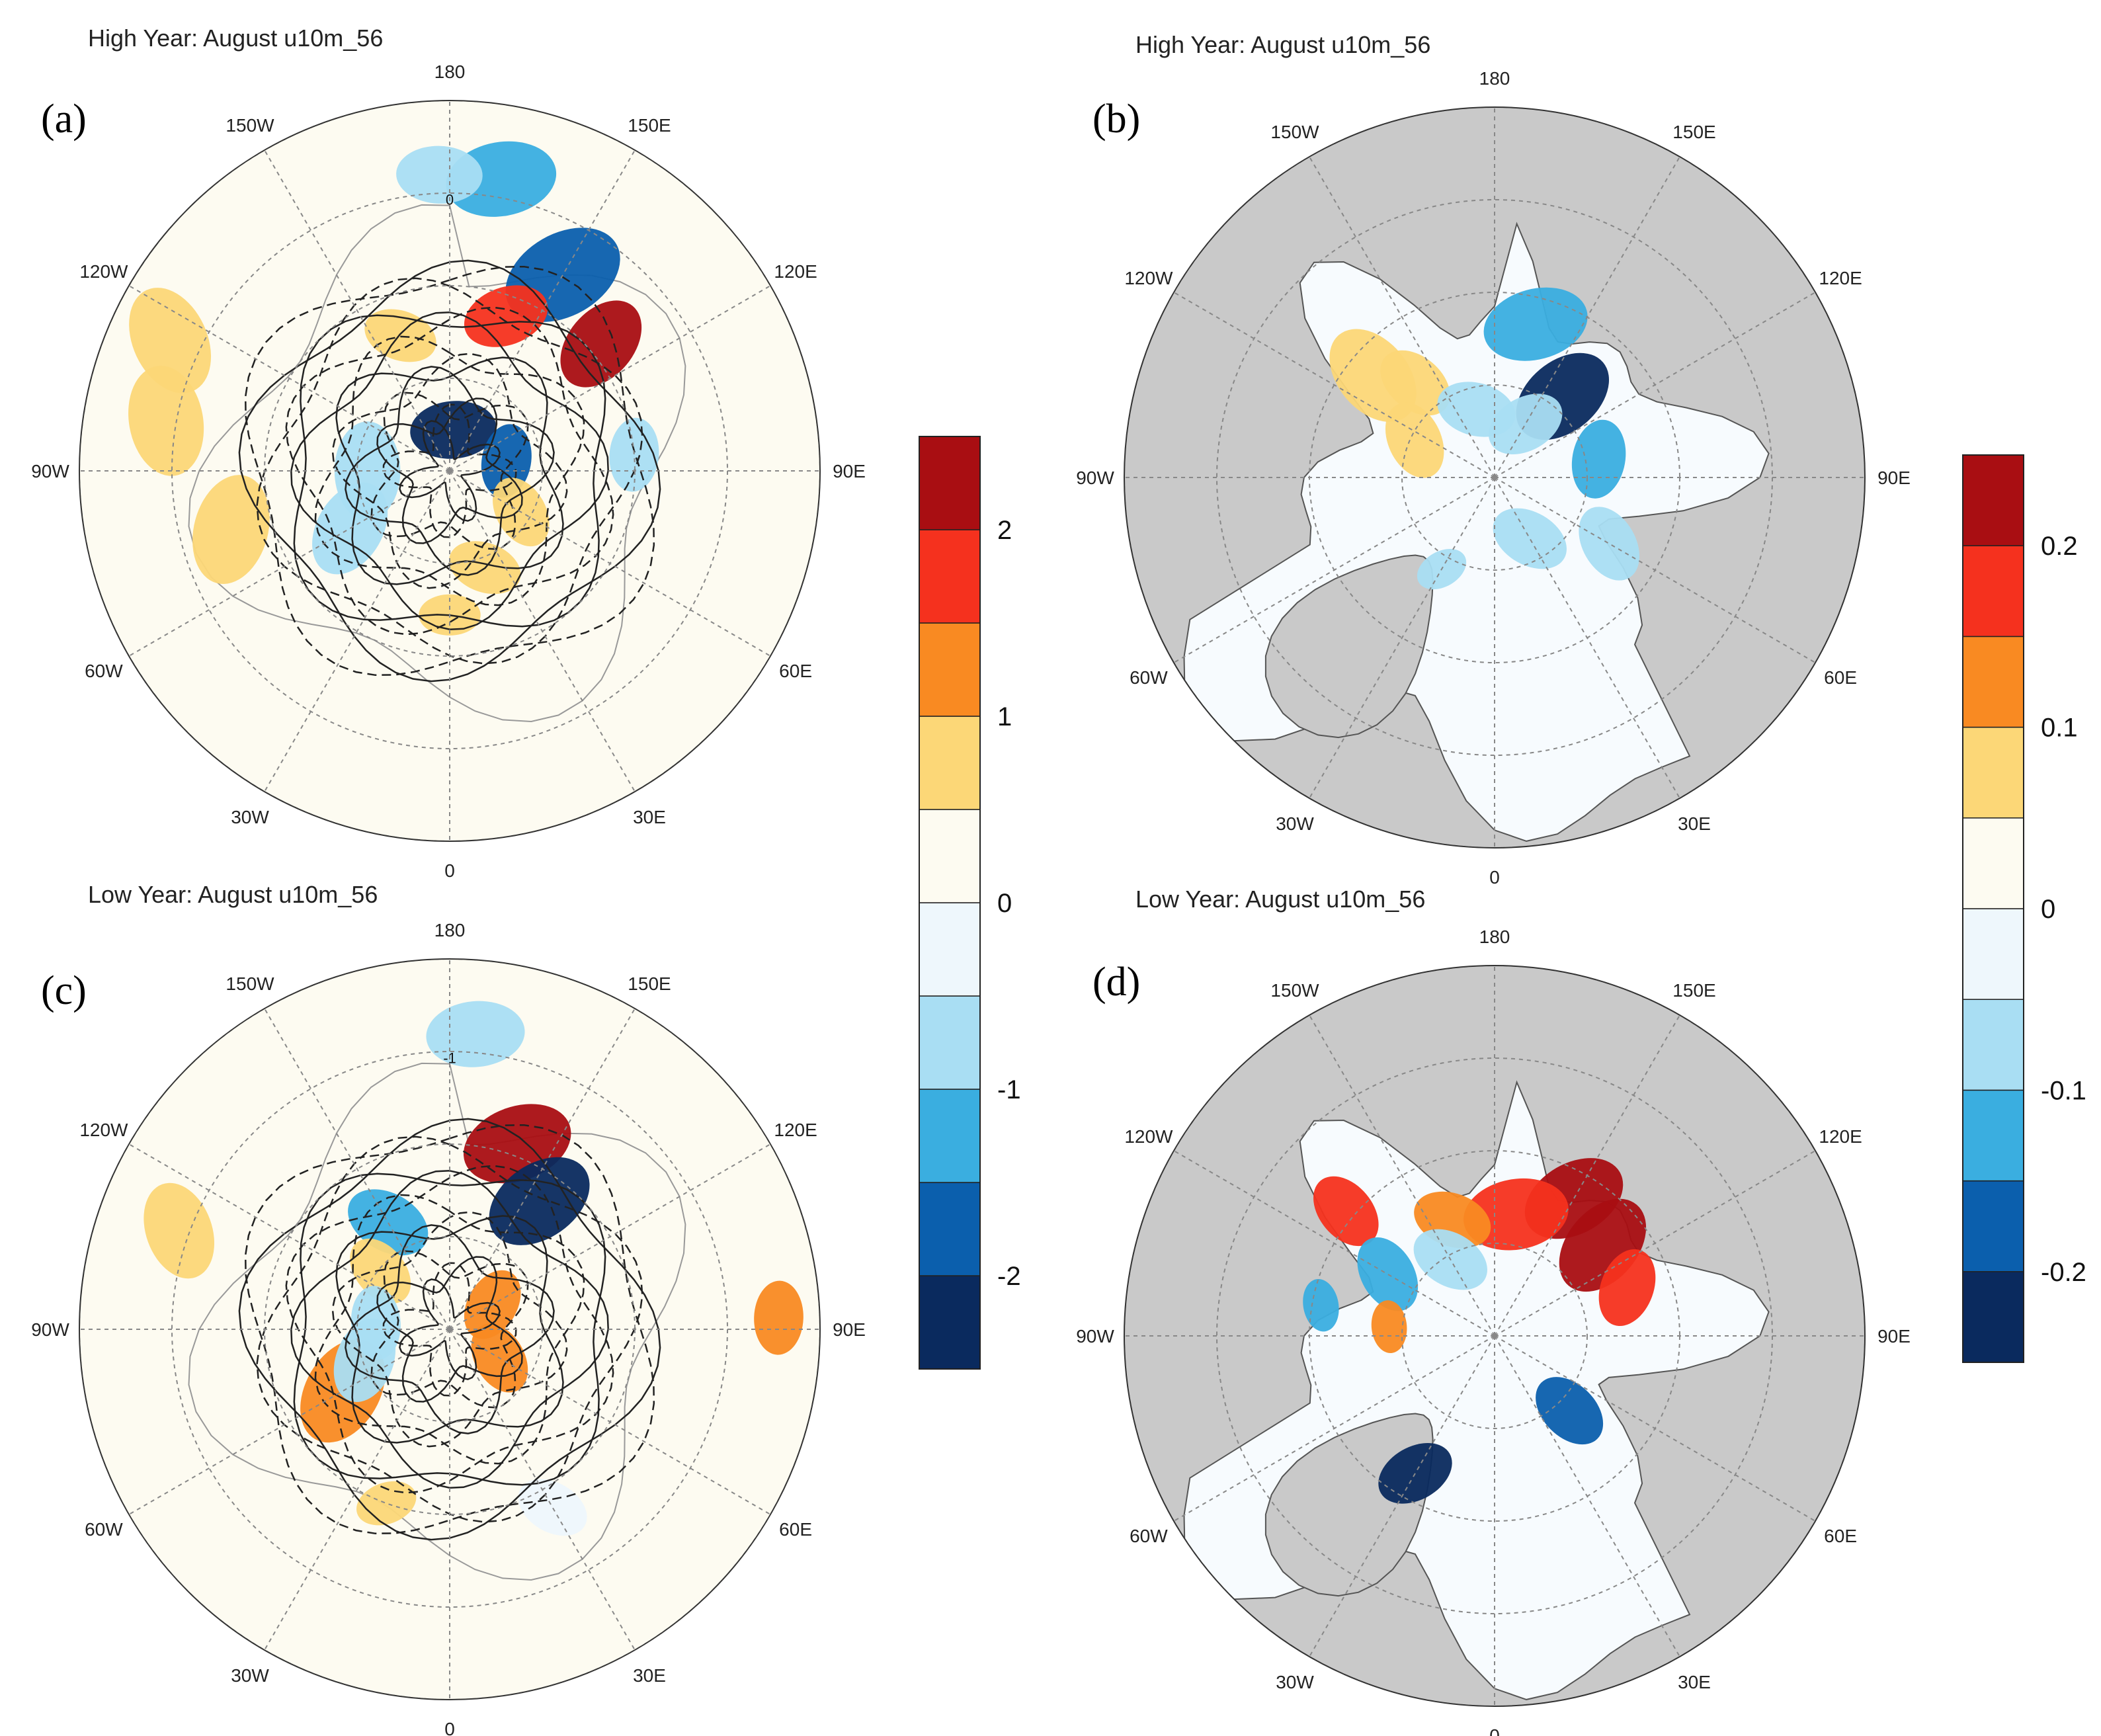 The image size is (2101, 1736). What do you see at coordinates (250, 983) in the screenshot?
I see `panel-c-lon-label: 150W` at bounding box center [250, 983].